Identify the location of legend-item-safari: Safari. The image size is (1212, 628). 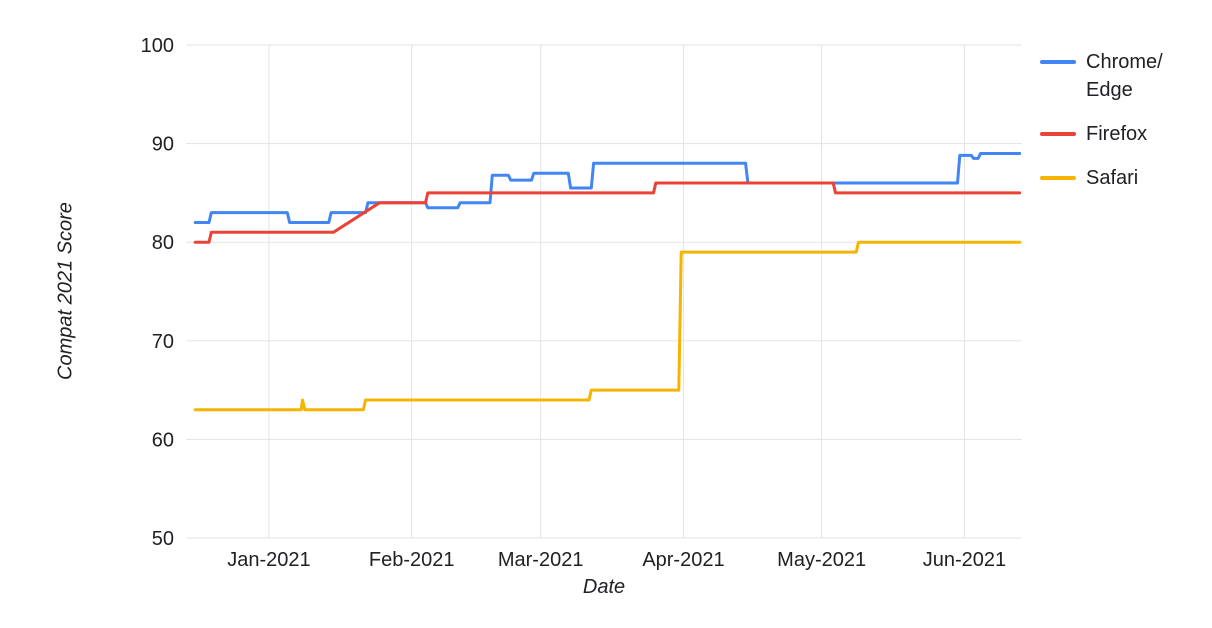
(1101, 178).